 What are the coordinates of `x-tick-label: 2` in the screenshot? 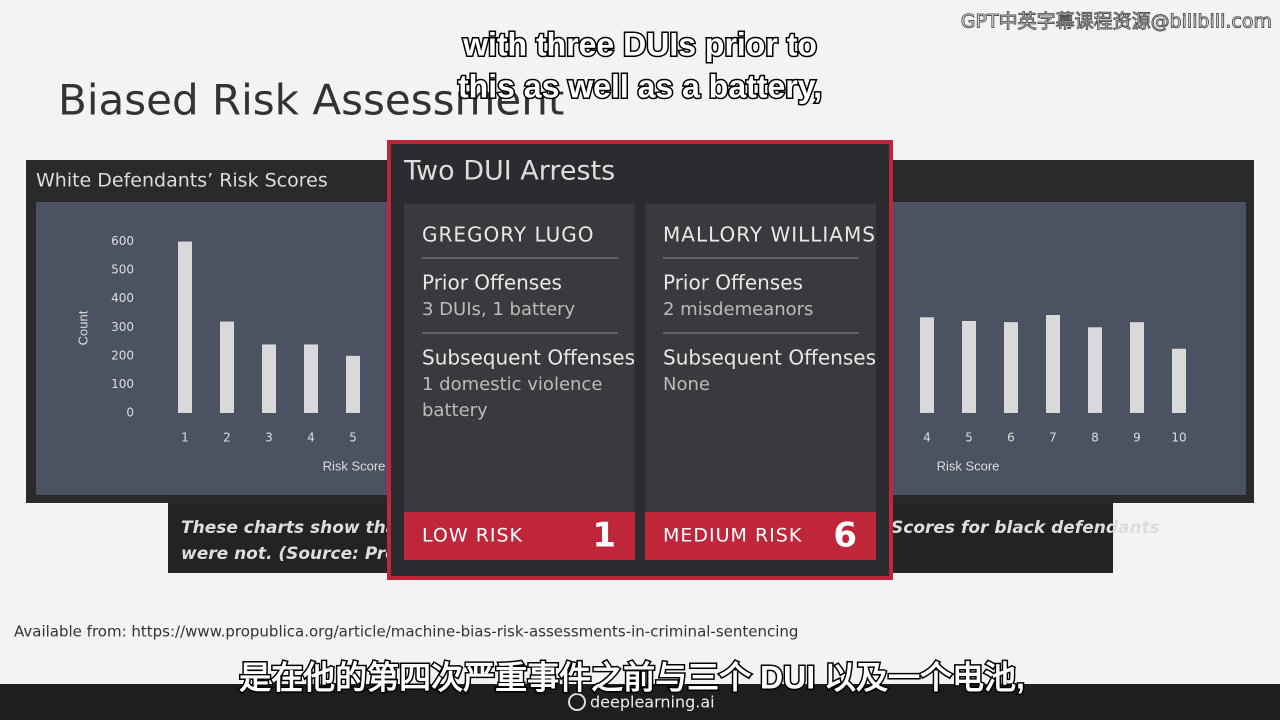 It's located at (227, 438).